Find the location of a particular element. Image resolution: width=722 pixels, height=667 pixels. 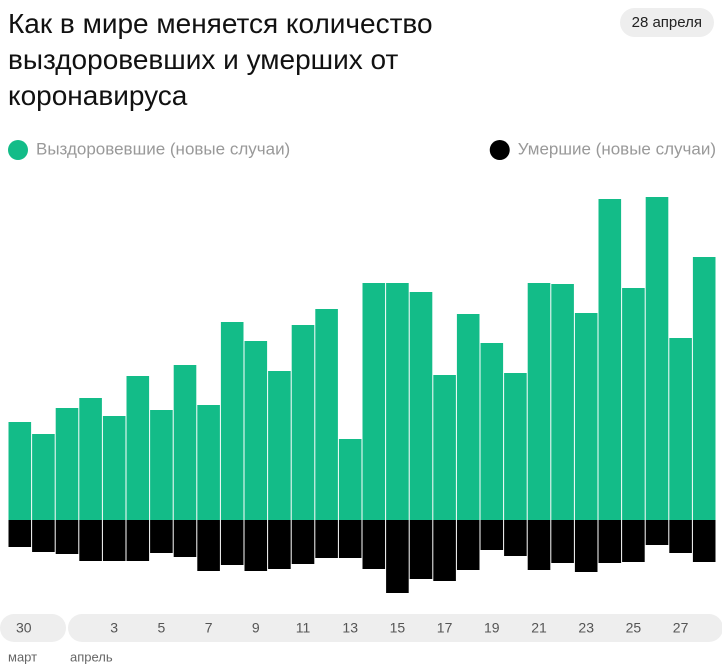

date-badge: 28 апреля is located at coordinates (666, 22).